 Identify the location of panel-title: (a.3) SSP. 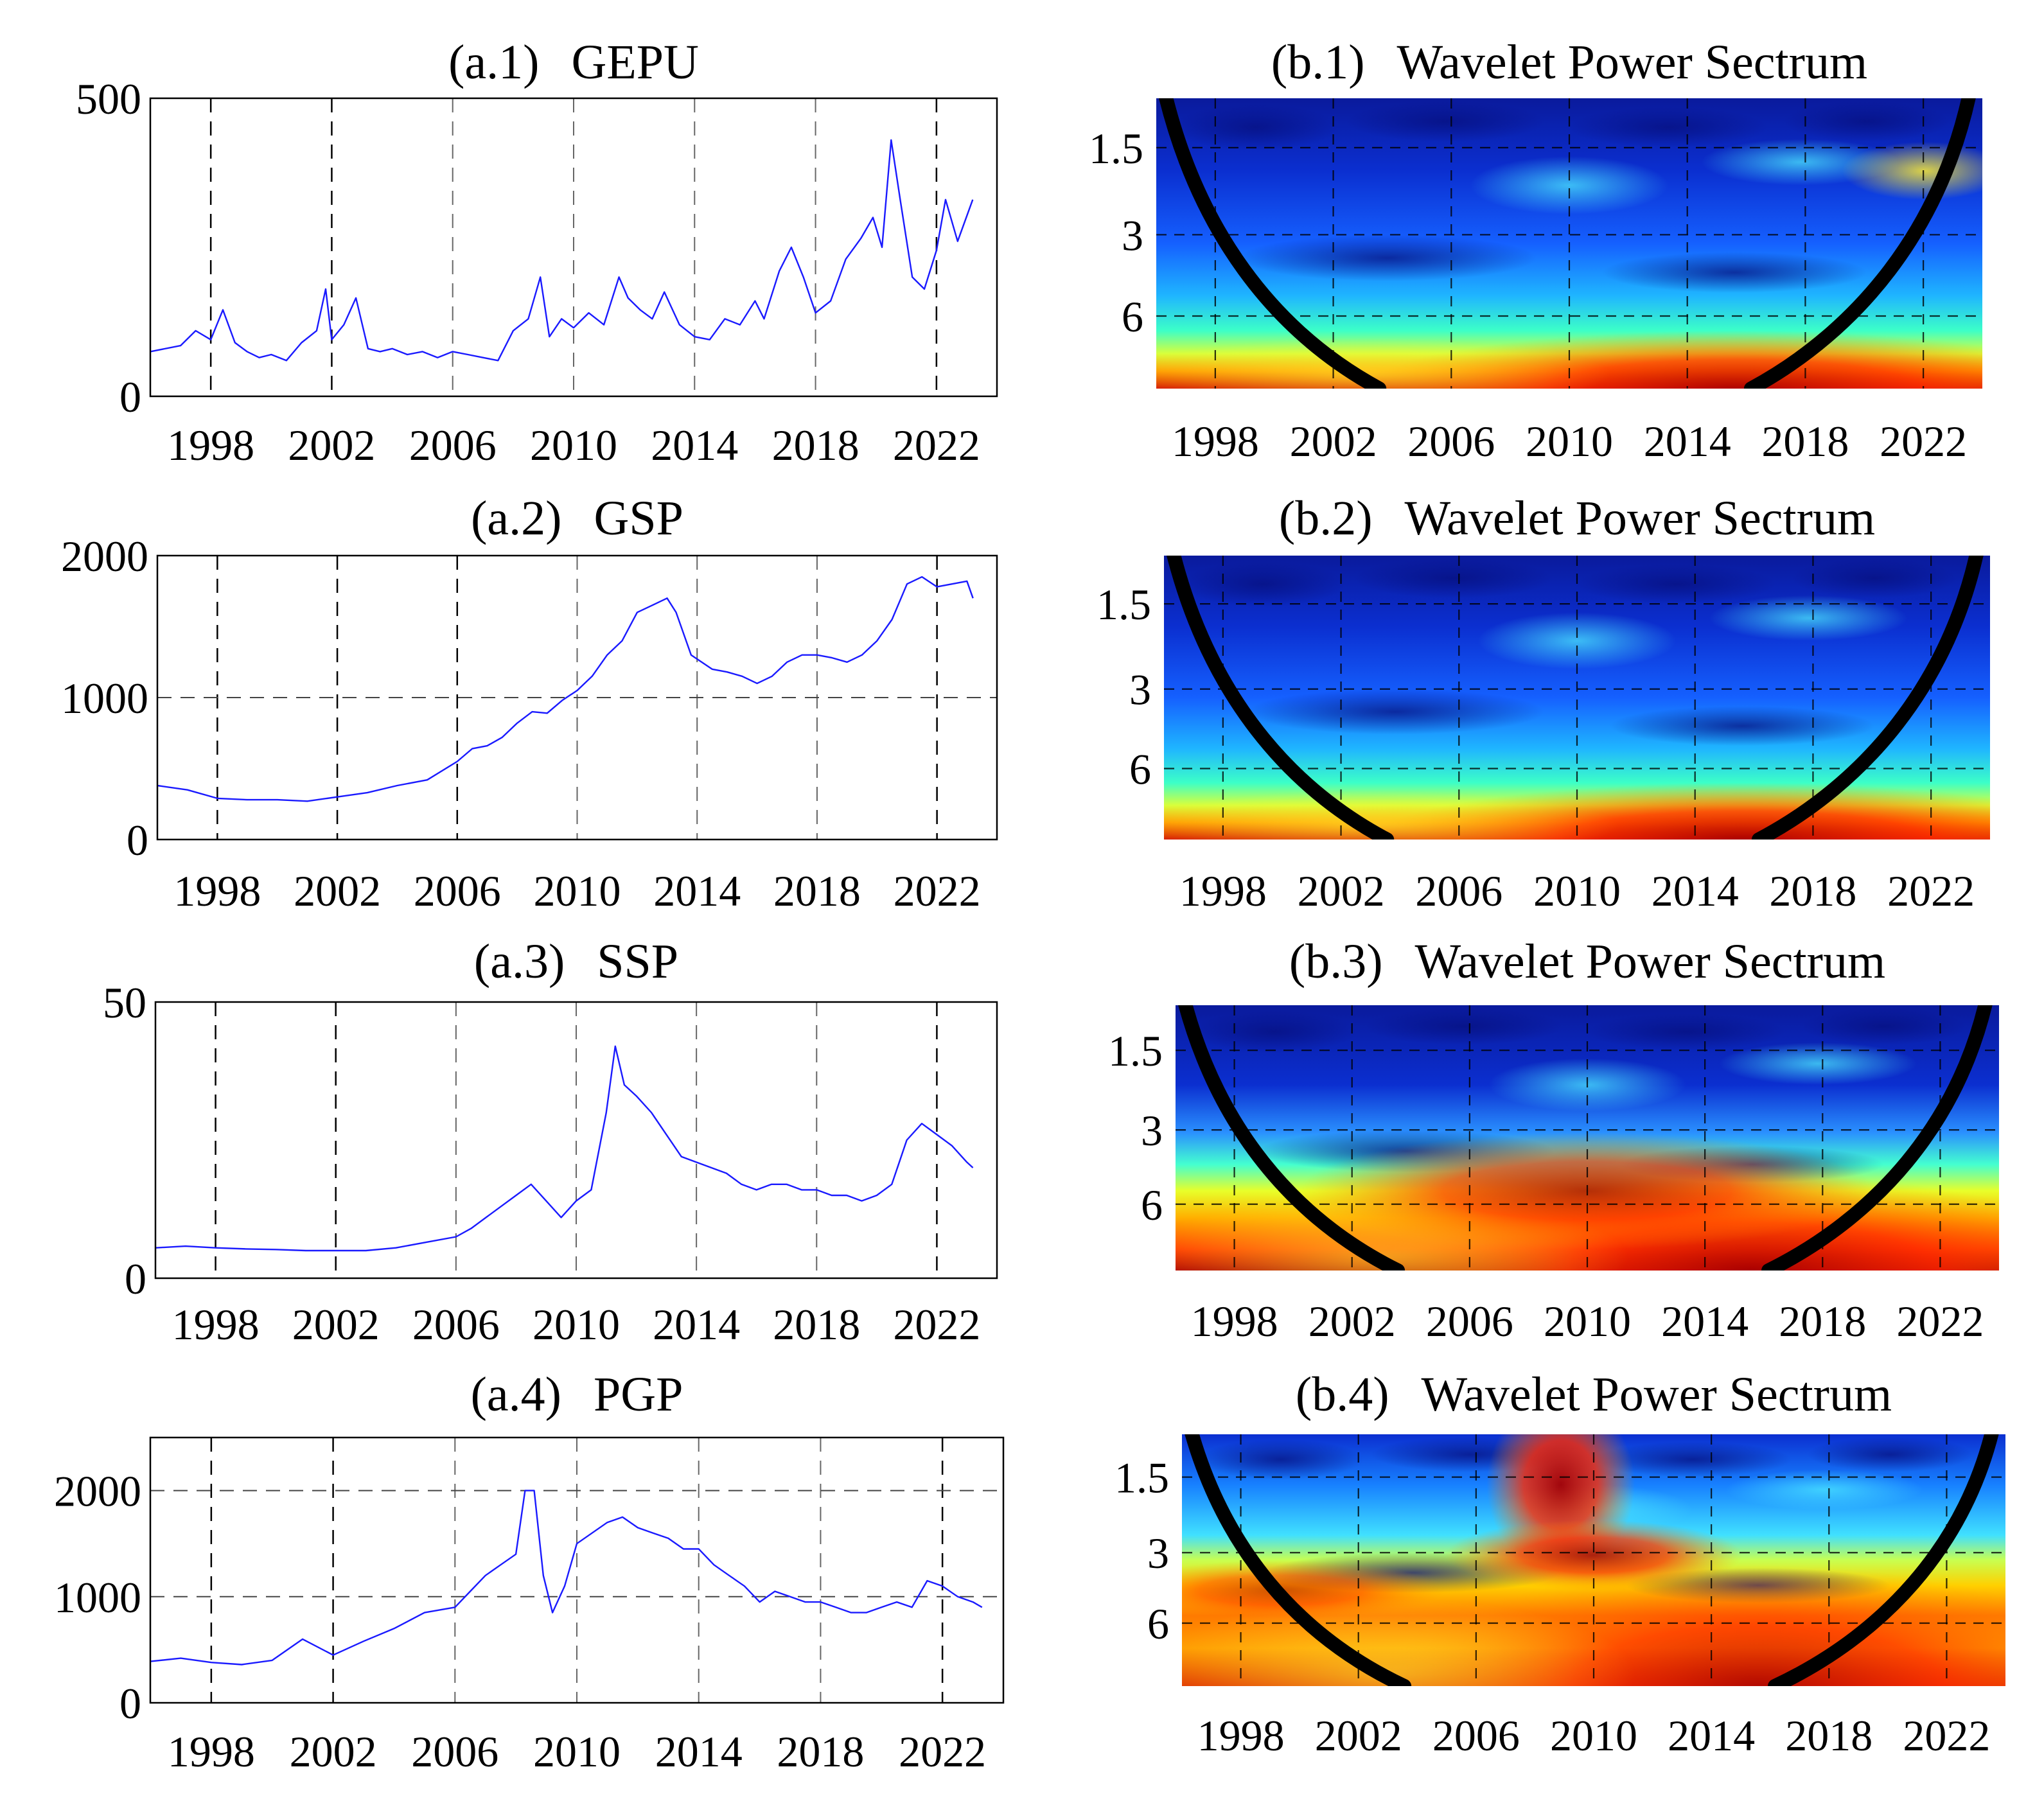
(576, 962).